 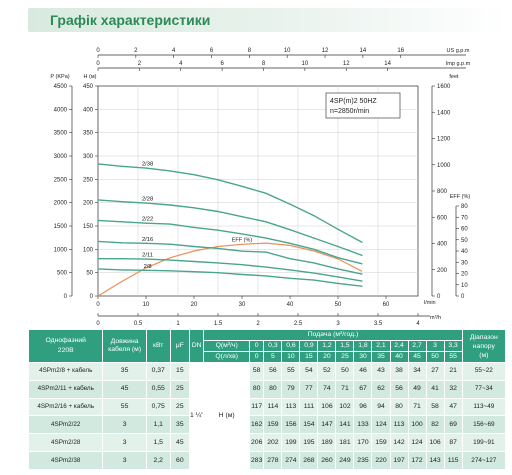 What do you see at coordinates (98, 64) in the screenshot?
I see `imp-gpm-tick-label: 0` at bounding box center [98, 64].